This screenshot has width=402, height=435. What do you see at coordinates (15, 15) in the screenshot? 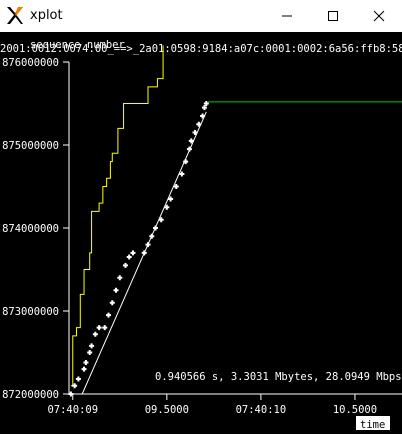
I see `xplot-x-icon` at bounding box center [15, 15].